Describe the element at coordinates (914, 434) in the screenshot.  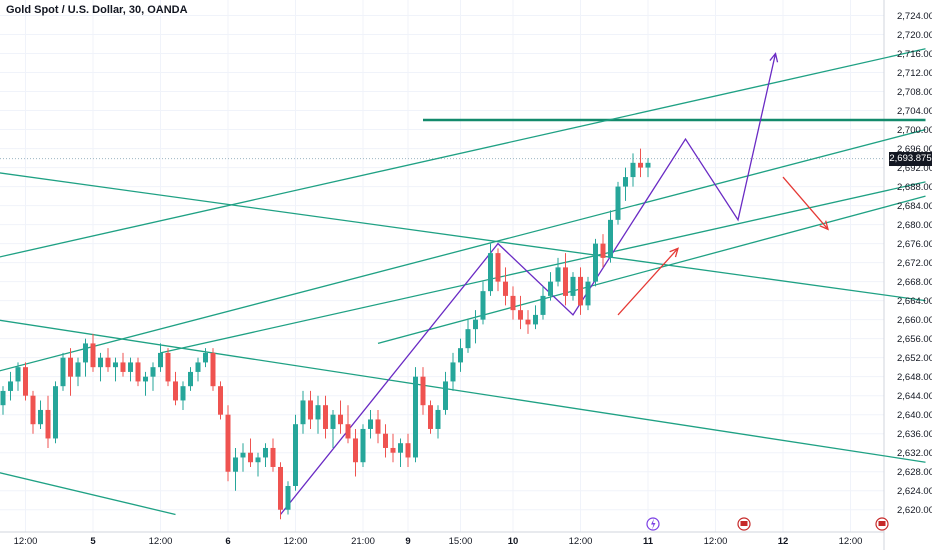
I see `y-tick-label: 2,636.000` at that location.